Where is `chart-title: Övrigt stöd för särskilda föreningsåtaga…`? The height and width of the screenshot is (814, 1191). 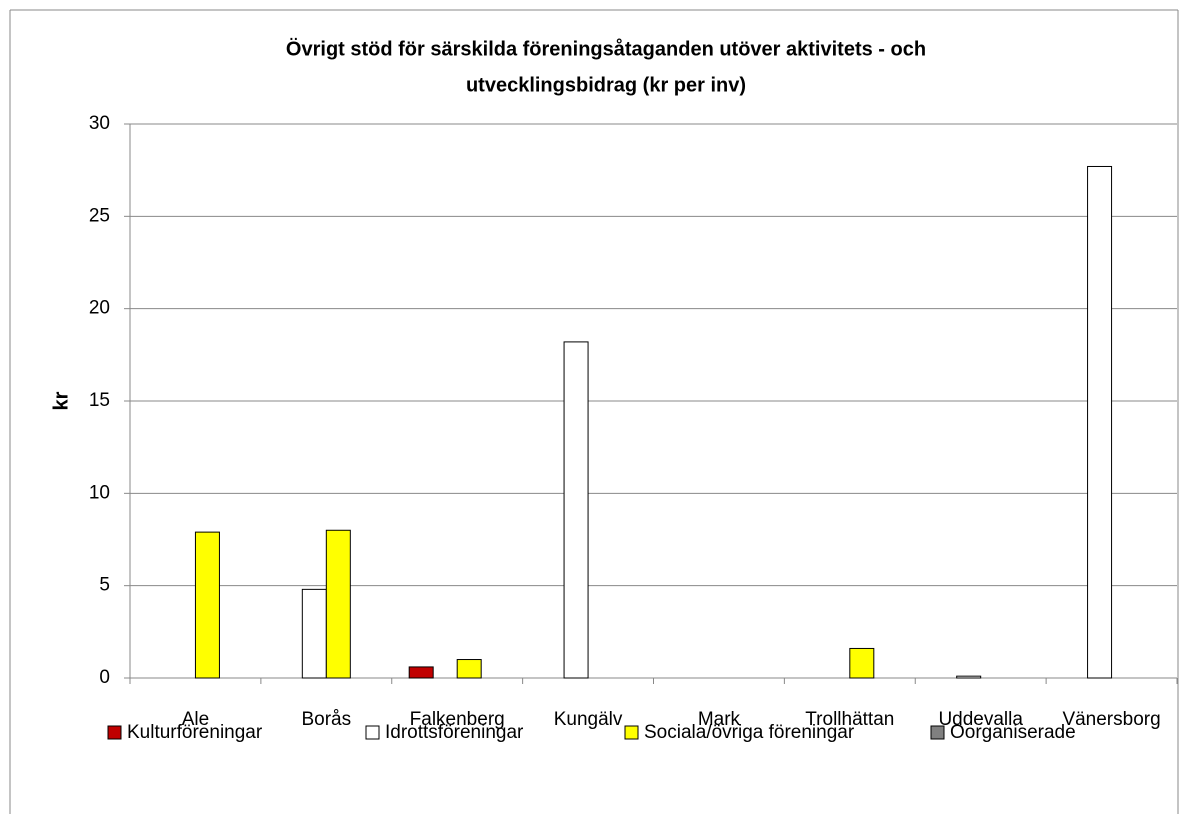 chart-title: Övrigt stöd för särskilda föreningsåtaga… is located at coordinates (606, 48).